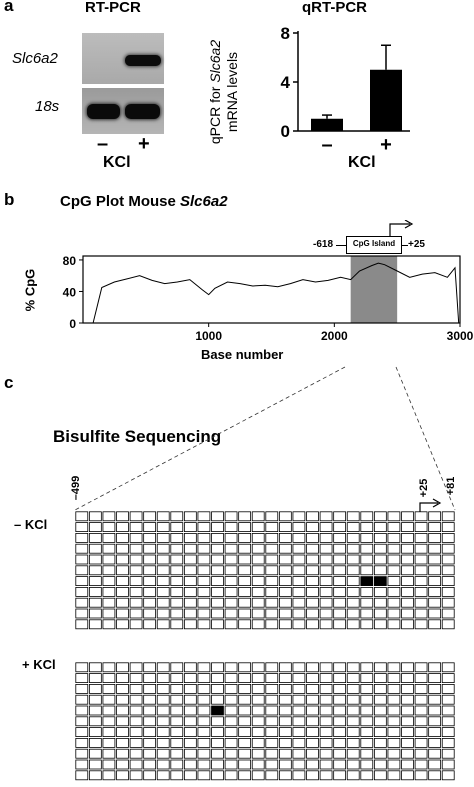 The image size is (474, 787). Describe the element at coordinates (285, 33) in the screenshot. I see `qpcr-ytick-label: 8` at that location.